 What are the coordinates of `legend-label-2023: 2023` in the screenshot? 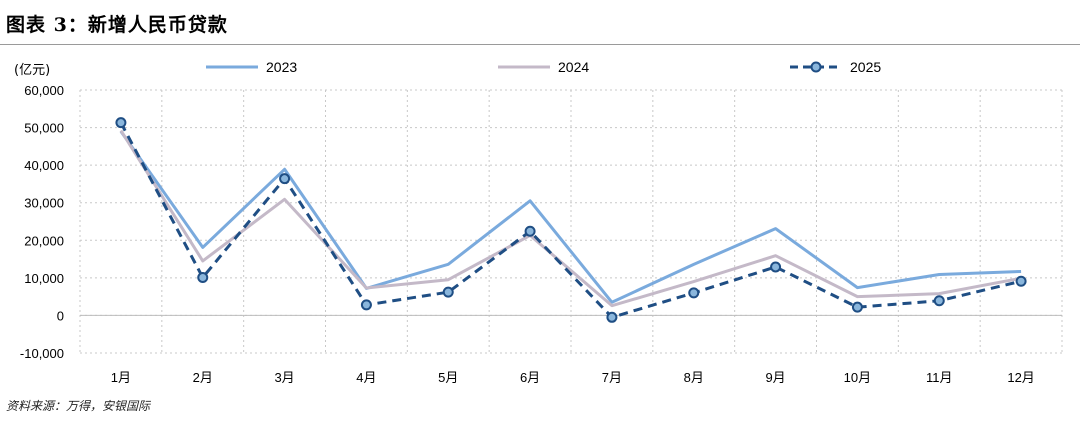 It's located at (281, 67).